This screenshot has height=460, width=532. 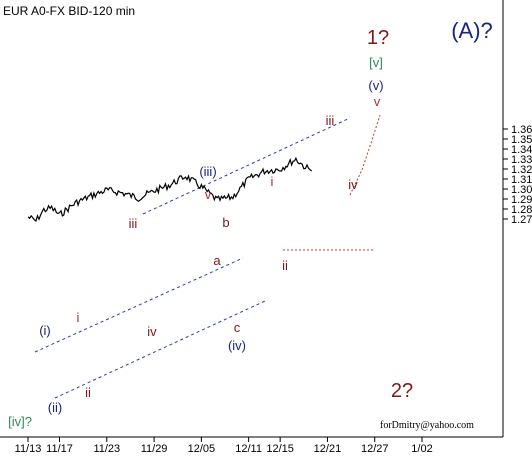 I want to click on y-tick-label: 1.29, so click(x=521, y=200).